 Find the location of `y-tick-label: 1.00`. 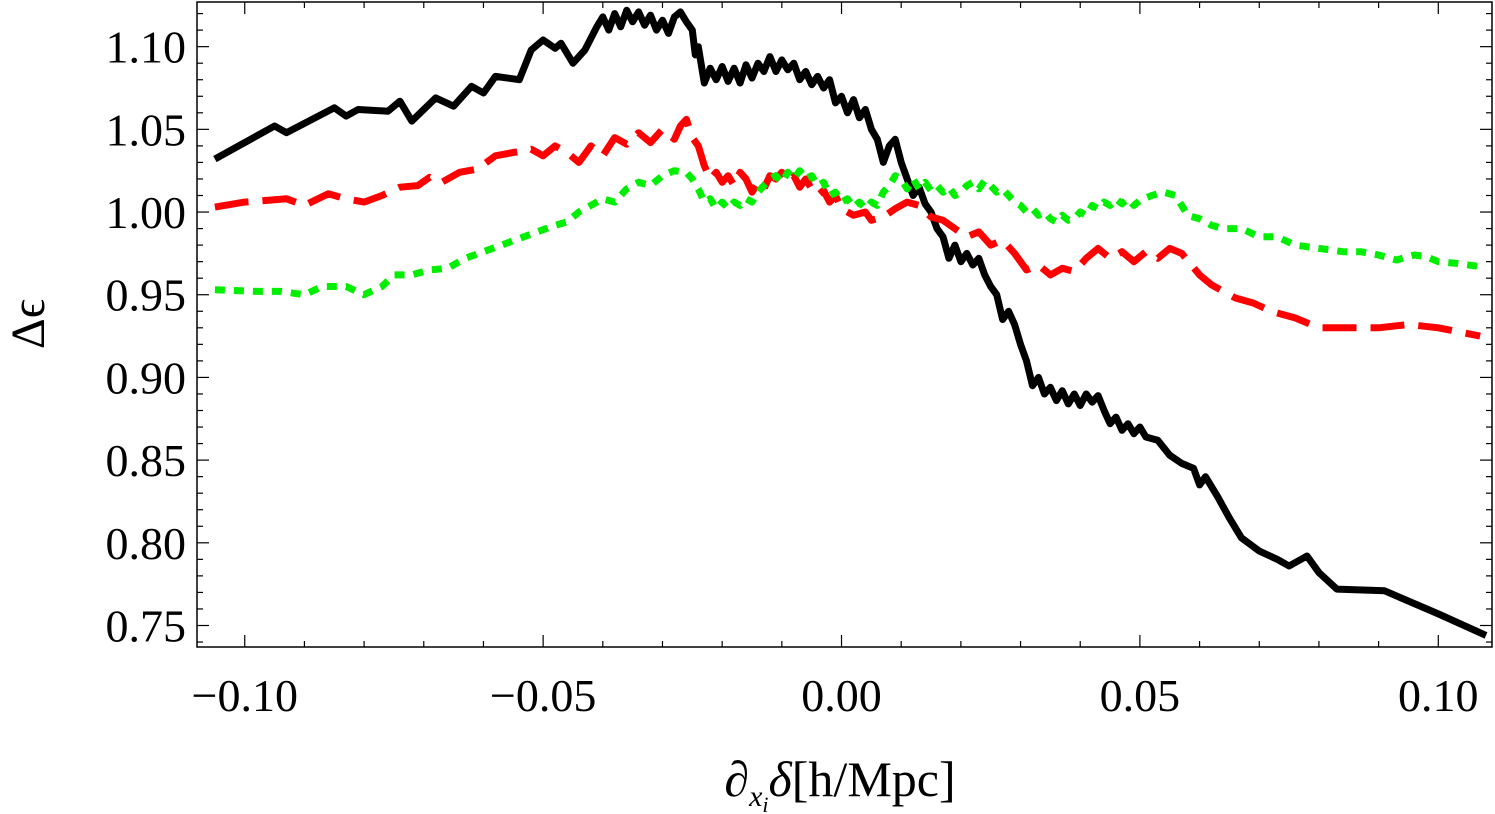

y-tick-label: 1.00 is located at coordinates (146, 212).